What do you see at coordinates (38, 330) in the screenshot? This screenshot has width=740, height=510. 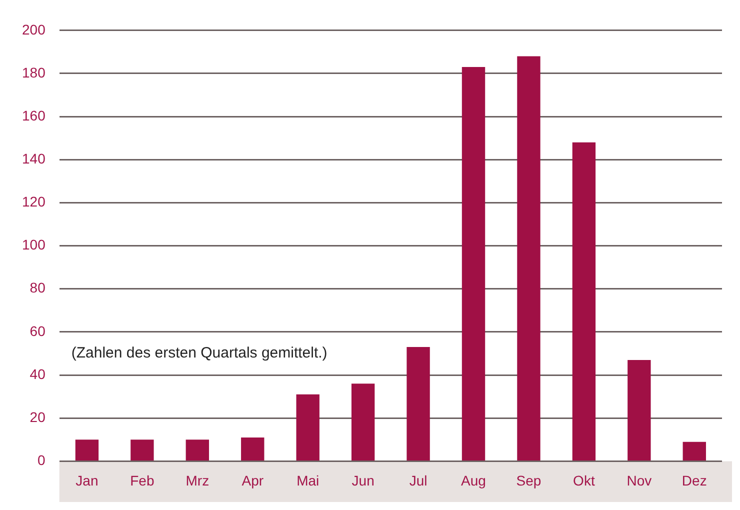 I see `y-tick-label: 60` at bounding box center [38, 330].